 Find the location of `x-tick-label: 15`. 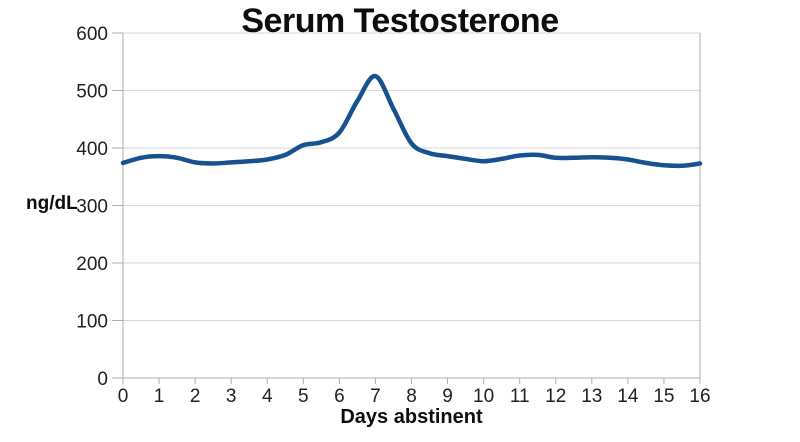

x-tick-label: 15 is located at coordinates (663, 396).